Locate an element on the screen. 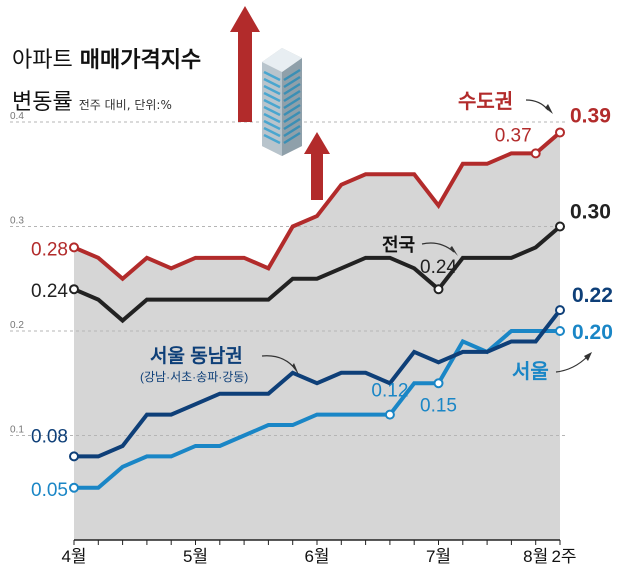 The image size is (635, 575). series-name-capital: 수도권 is located at coordinates (485, 101).